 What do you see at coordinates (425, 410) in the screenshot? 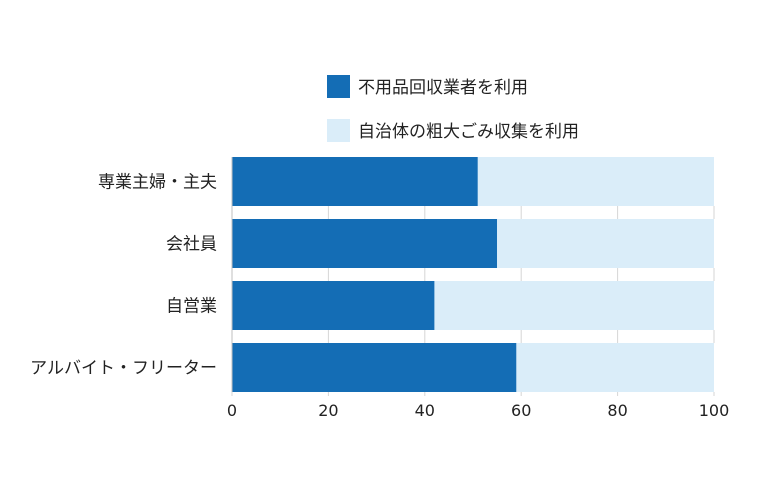
I see `x-tick-label-3: 40` at bounding box center [425, 410].